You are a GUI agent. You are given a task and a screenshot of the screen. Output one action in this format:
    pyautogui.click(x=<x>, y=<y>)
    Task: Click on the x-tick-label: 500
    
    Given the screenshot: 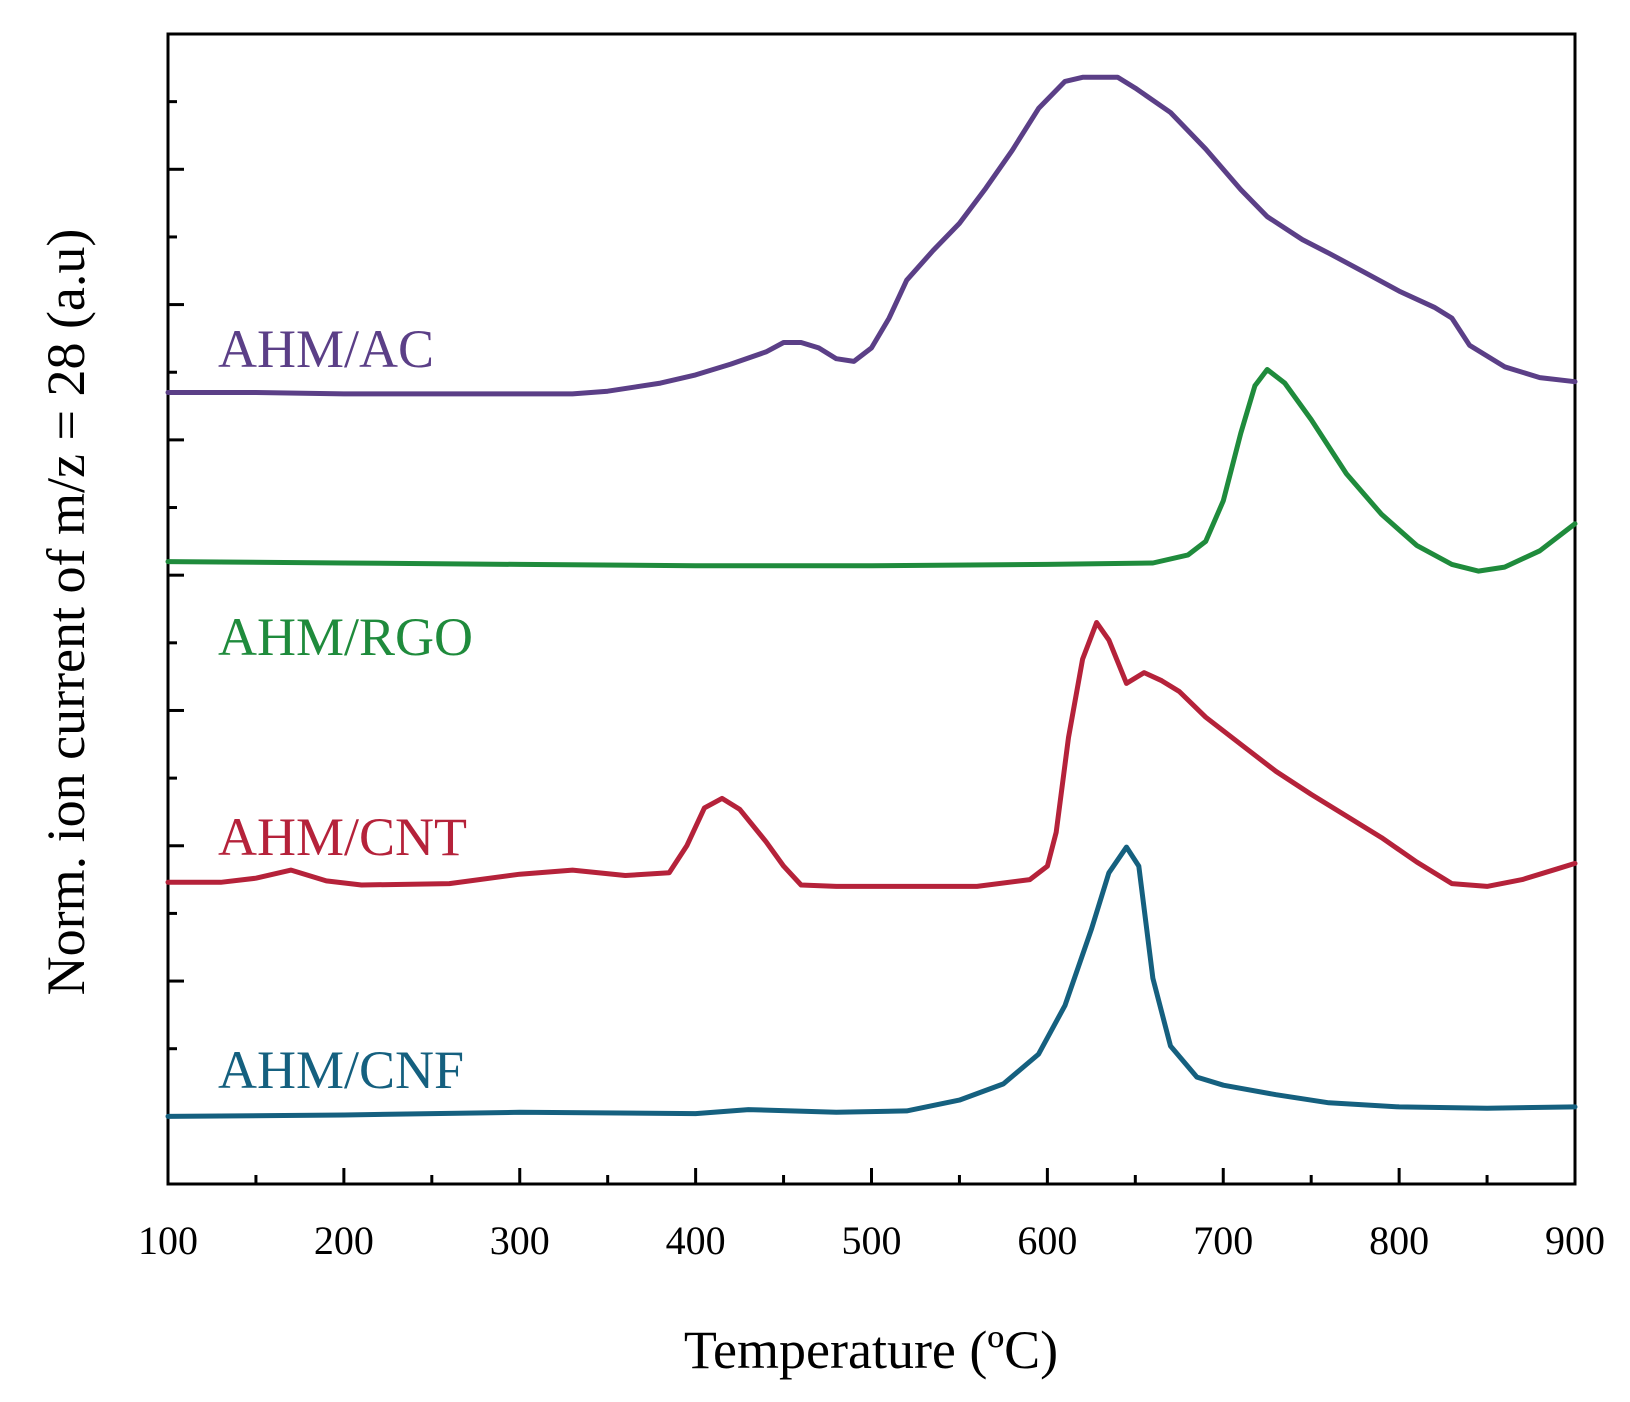 What is the action you would take?
    pyautogui.click(x=872, y=1240)
    